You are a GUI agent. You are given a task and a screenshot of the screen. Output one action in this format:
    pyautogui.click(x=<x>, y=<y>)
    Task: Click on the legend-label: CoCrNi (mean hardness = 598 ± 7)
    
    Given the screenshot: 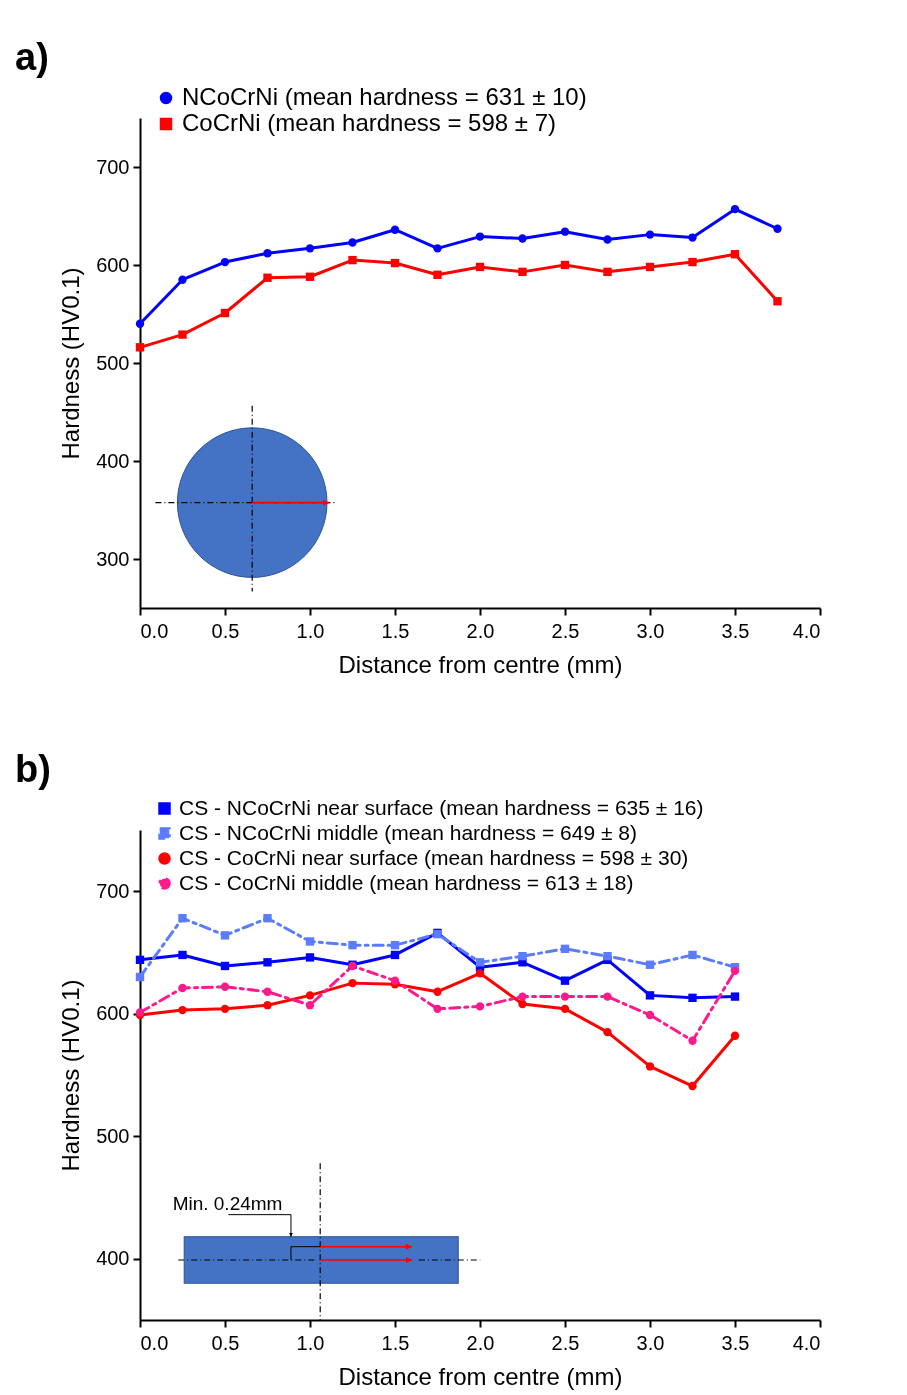 What is the action you would take?
    pyautogui.click(x=369, y=122)
    